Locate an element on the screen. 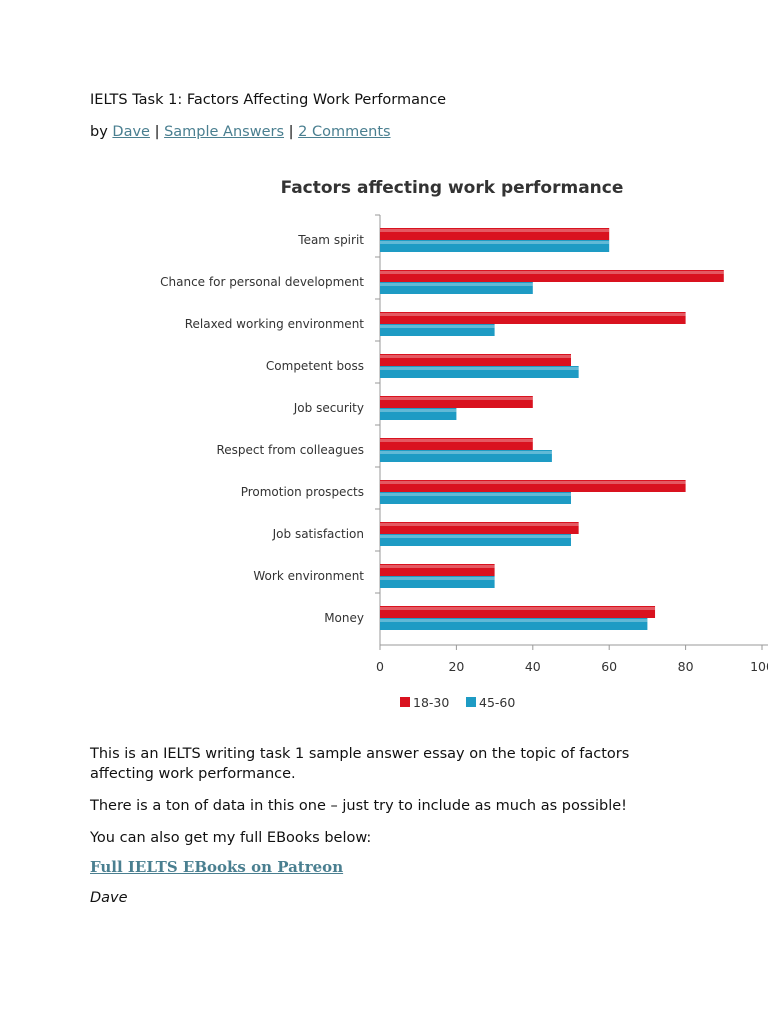  category-label: Respect from colleagues is located at coordinates (291, 450).